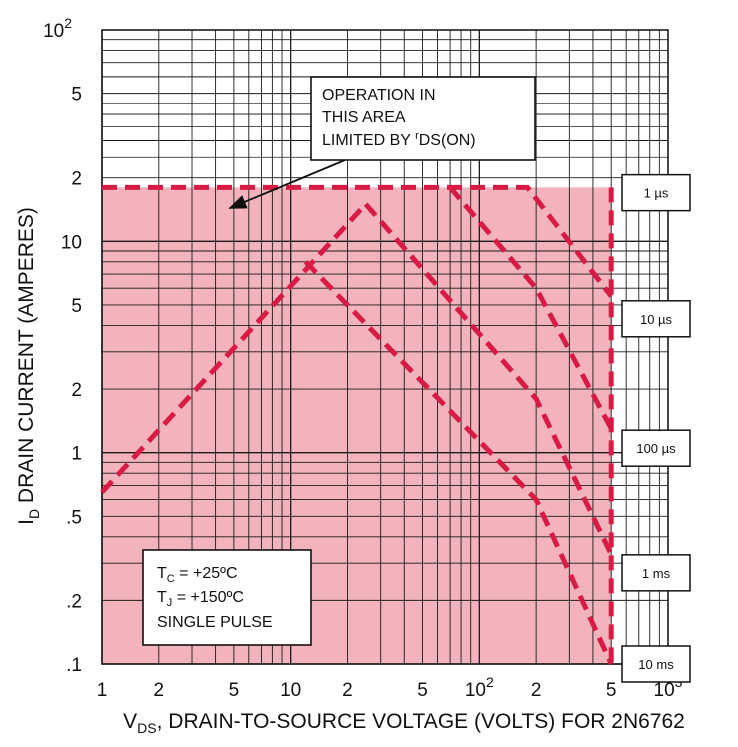  I want to click on y-tick-label: .1, so click(74, 665).